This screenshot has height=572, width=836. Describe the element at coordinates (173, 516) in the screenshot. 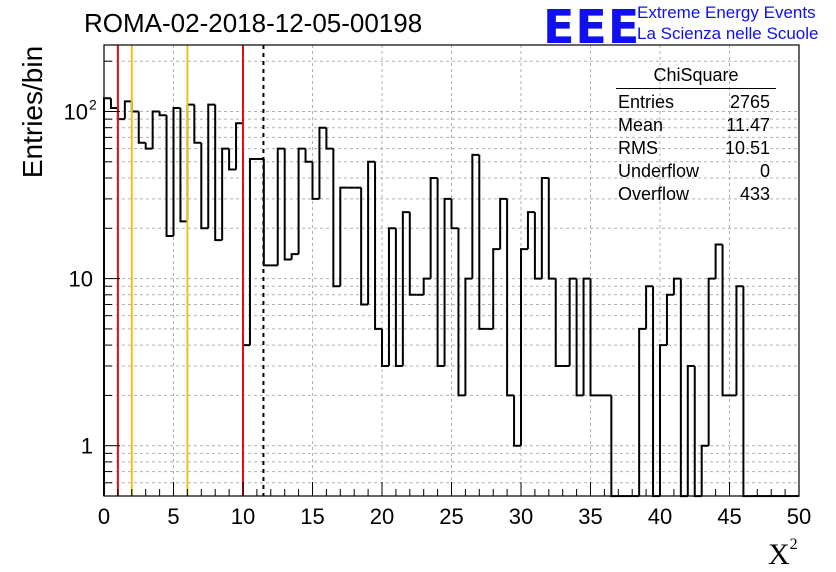

I see `x-tick-label: 5` at that location.